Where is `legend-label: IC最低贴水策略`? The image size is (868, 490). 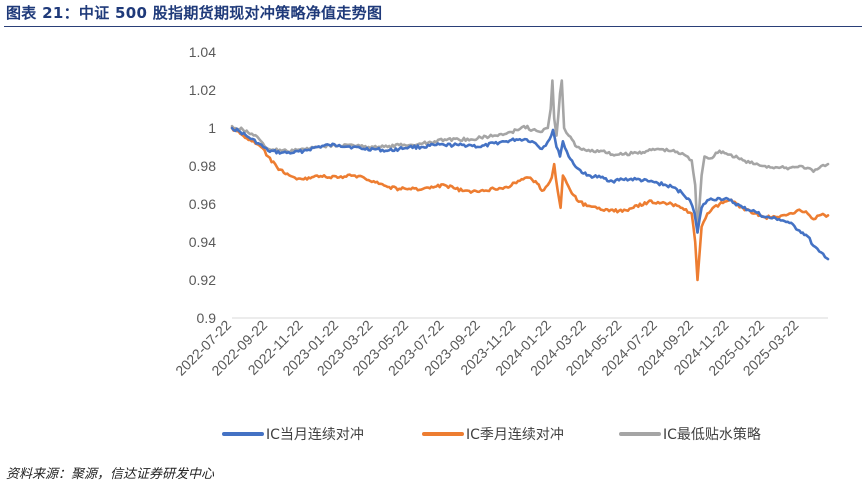 legend-label: IC最低贴水策略 is located at coordinates (712, 434).